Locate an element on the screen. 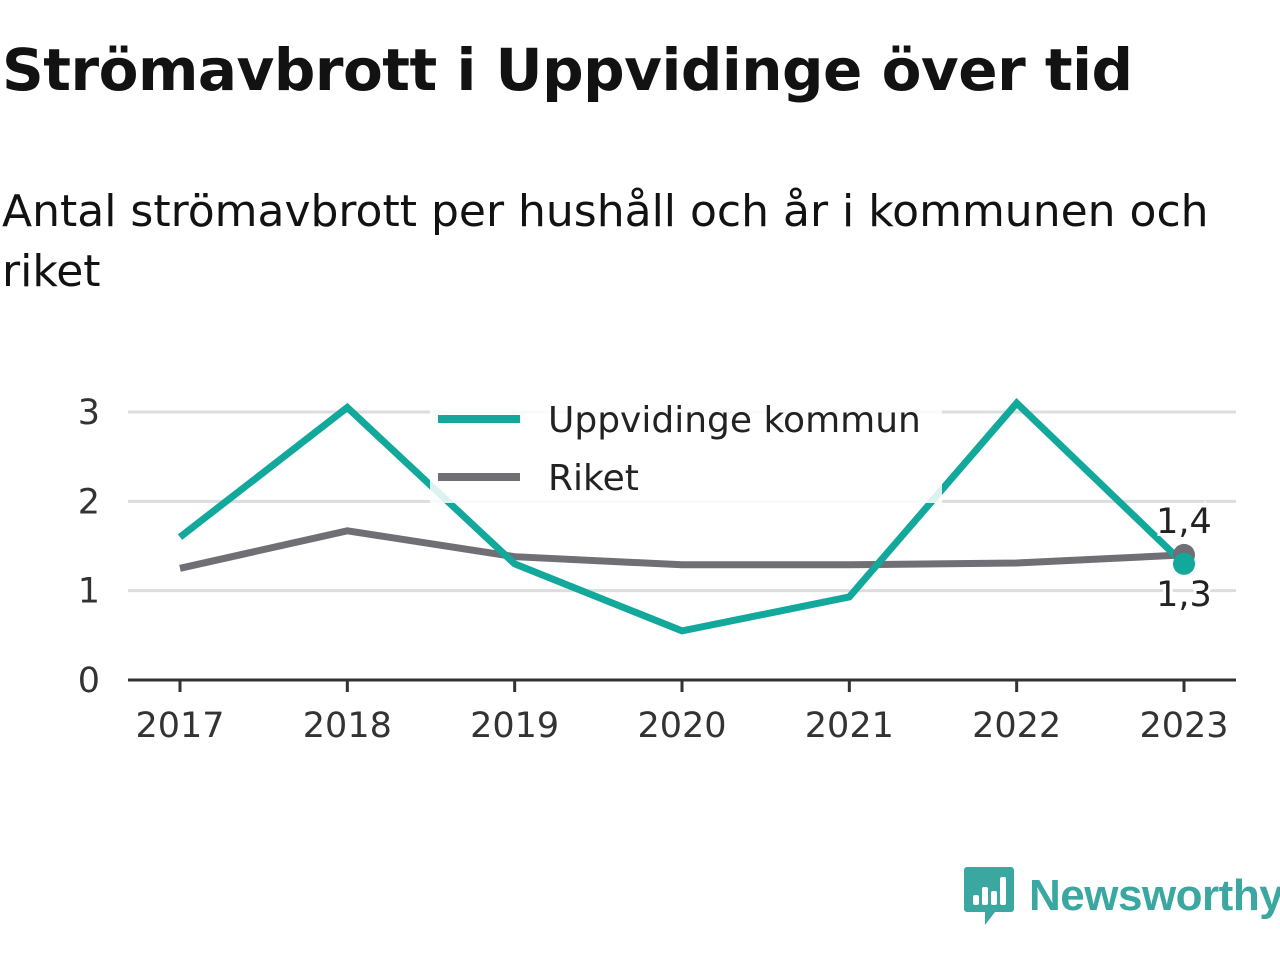  x-tick-label: 2018 is located at coordinates (347, 726).